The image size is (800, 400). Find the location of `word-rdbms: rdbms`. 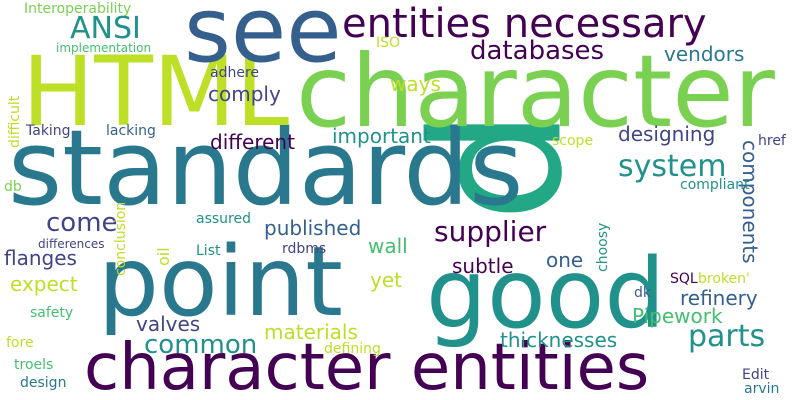

word-rdbms: rdbms is located at coordinates (304, 249).